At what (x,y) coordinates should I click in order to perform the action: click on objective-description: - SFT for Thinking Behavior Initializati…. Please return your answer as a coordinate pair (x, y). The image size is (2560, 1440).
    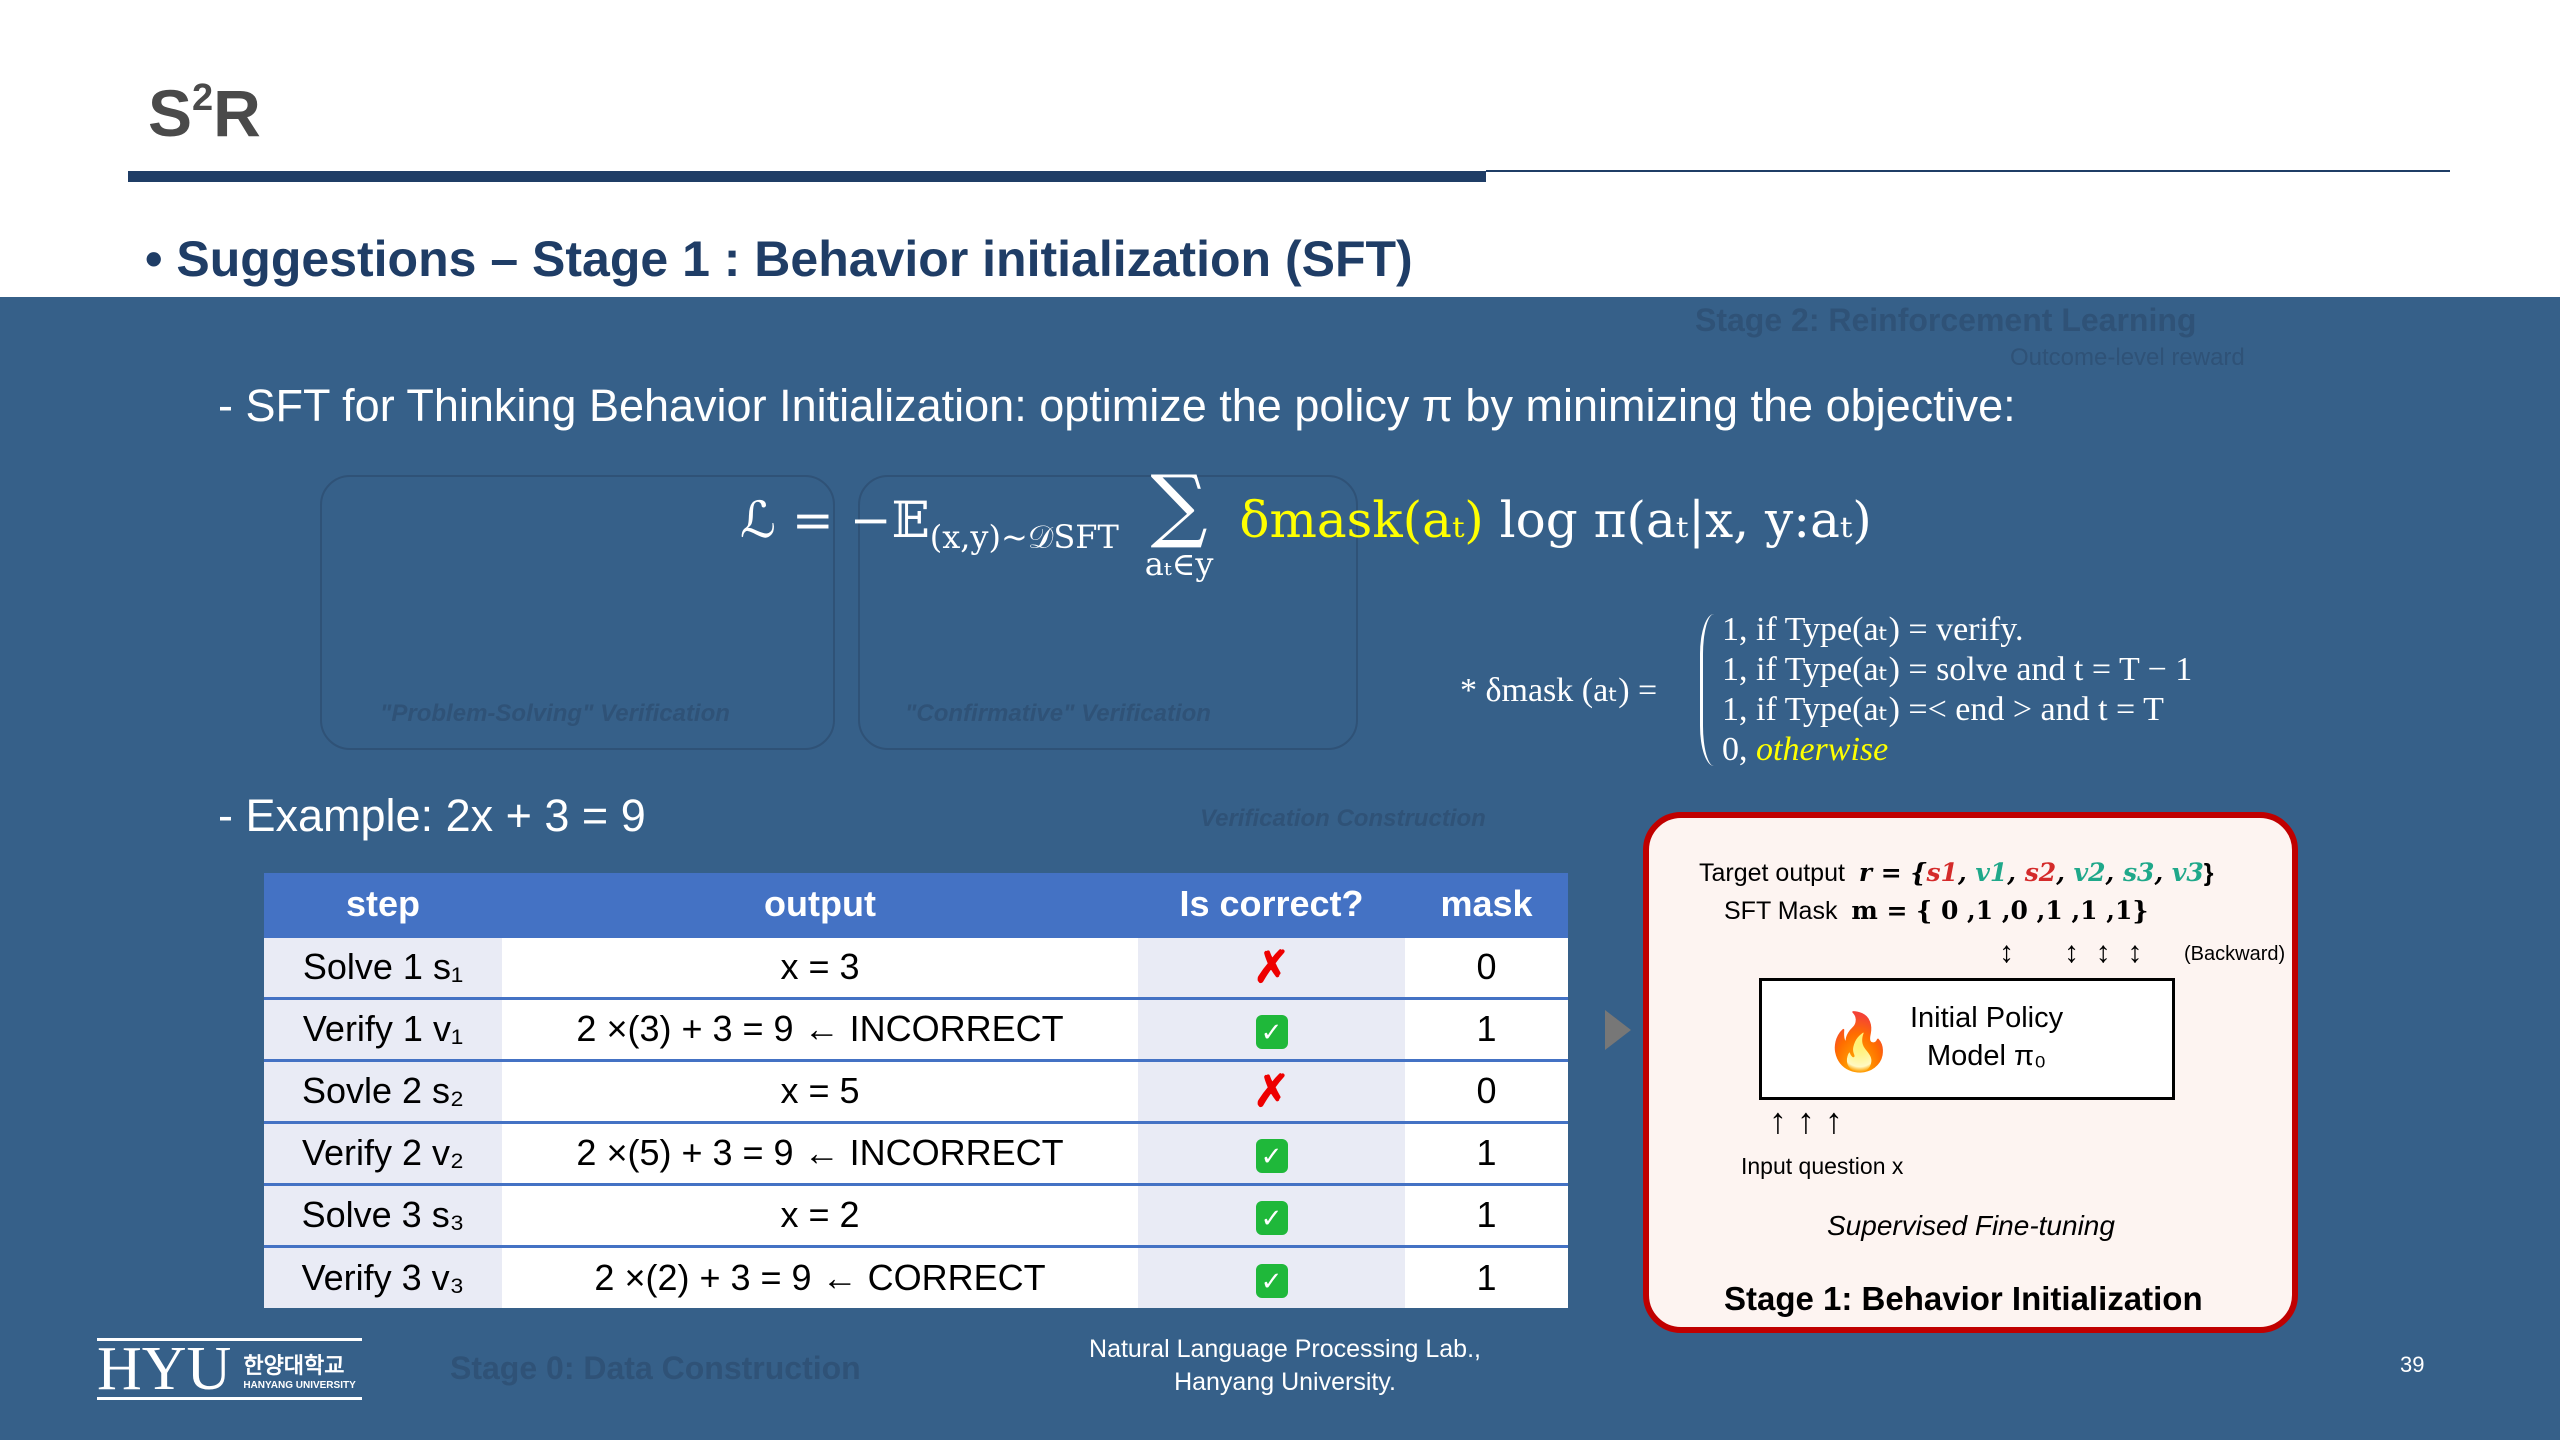
    Looking at the image, I should click on (1117, 405).